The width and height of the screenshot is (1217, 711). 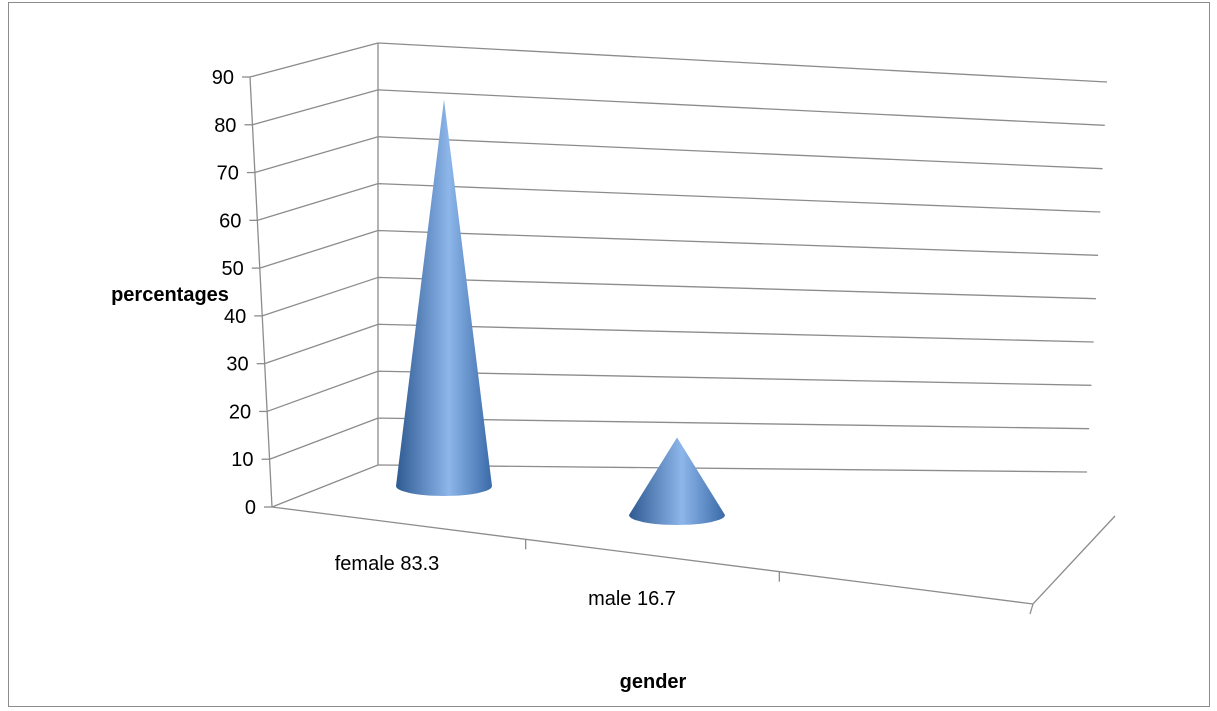 I want to click on y-tick-label: 80, so click(x=225, y=126).